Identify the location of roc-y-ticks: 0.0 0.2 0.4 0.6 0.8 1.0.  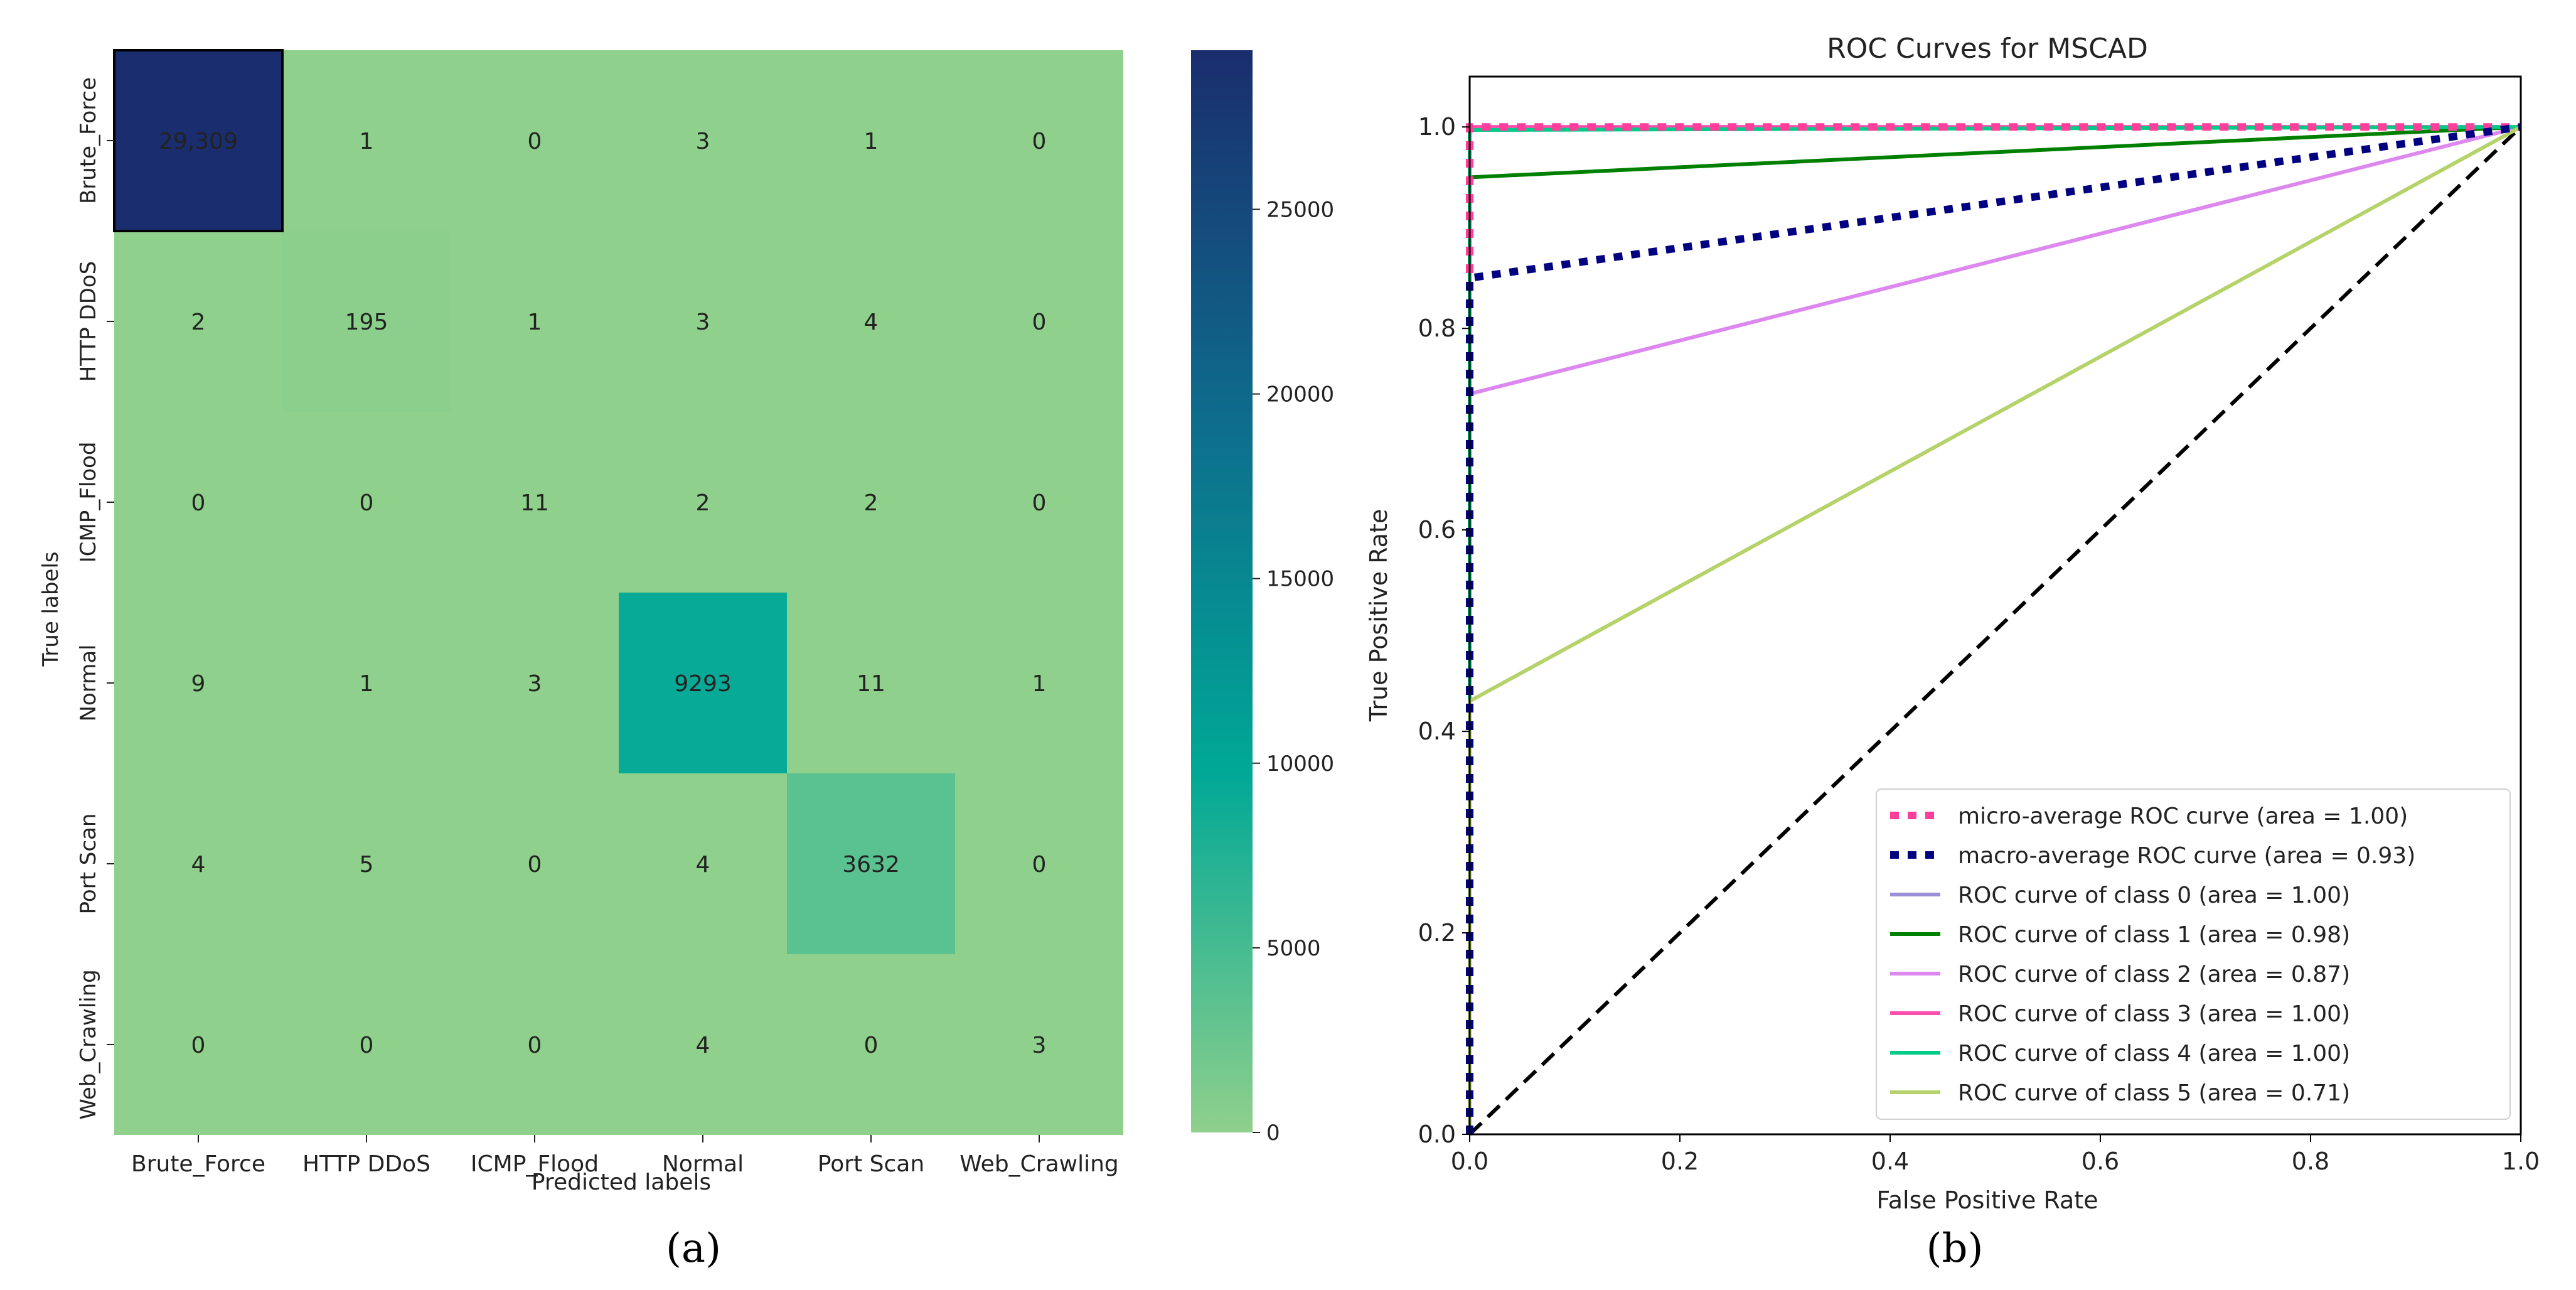
(1444, 630).